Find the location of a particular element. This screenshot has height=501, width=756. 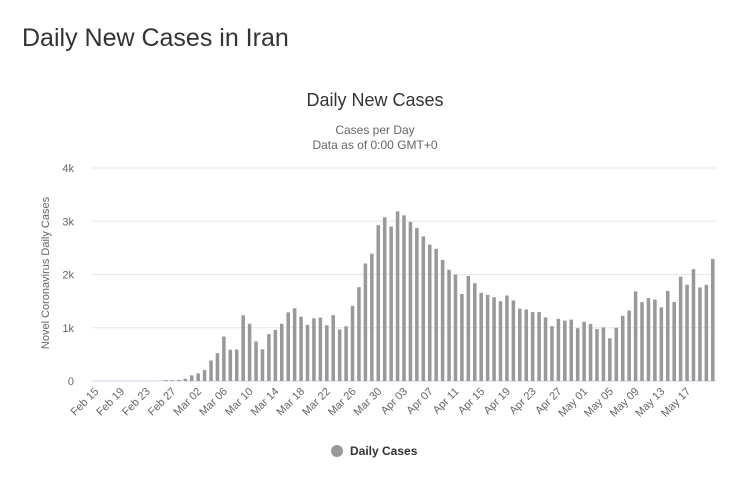

y-tick-label: 0 is located at coordinates (71, 382).